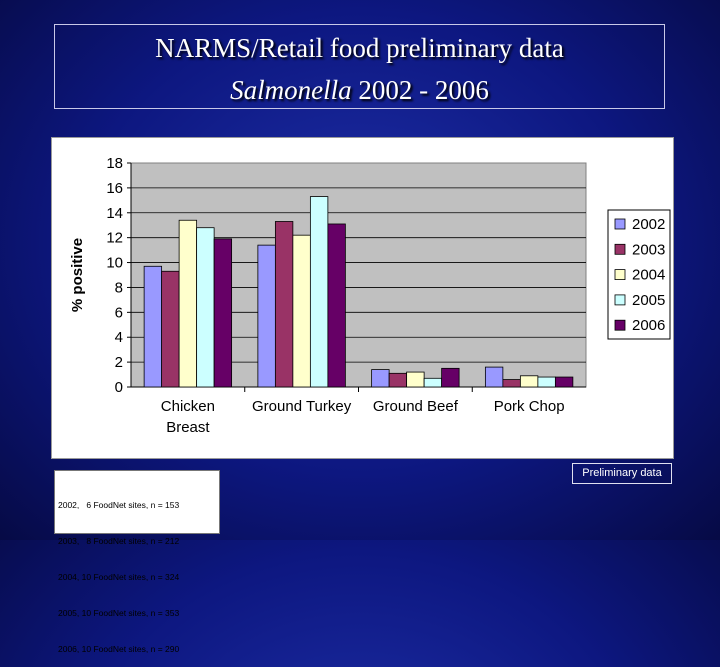 Image resolution: width=720 pixels, height=667 pixels. Describe the element at coordinates (119, 337) in the screenshot. I see `y-tick-label: 4` at that location.